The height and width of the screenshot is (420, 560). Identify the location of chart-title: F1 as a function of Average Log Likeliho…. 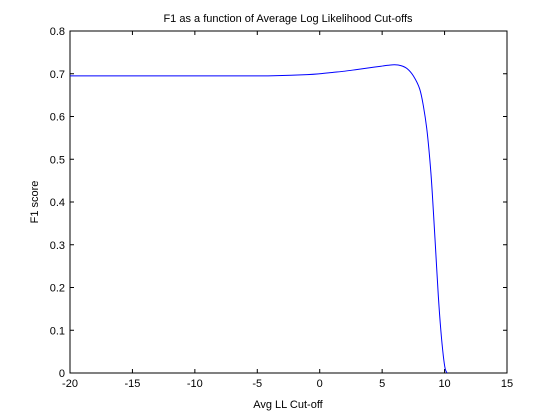
(288, 19).